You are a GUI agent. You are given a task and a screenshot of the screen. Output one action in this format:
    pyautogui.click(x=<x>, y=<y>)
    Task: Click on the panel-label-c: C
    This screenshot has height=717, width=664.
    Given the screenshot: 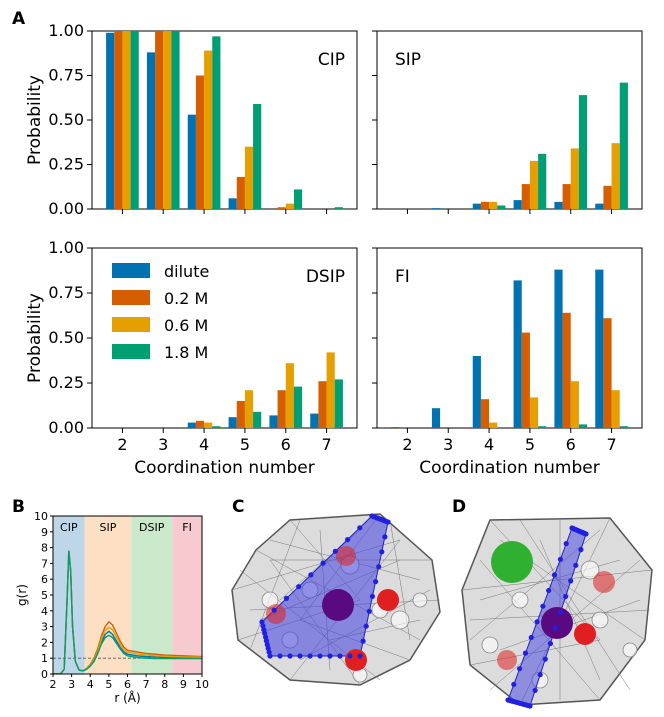 What is the action you would take?
    pyautogui.click(x=238, y=507)
    